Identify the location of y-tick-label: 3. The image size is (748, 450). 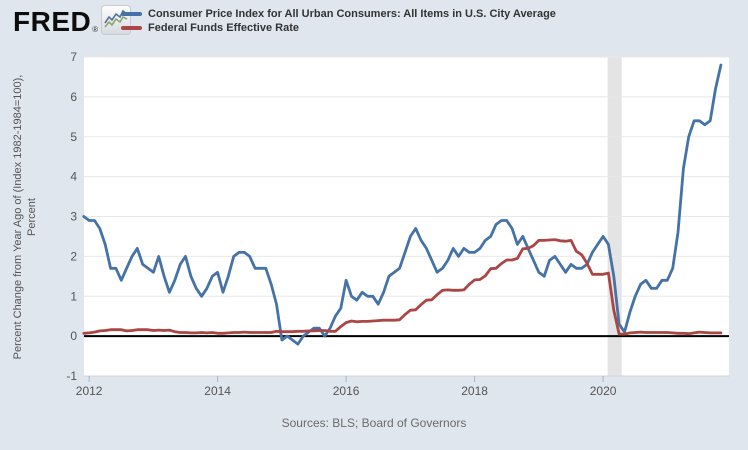
(73, 217).